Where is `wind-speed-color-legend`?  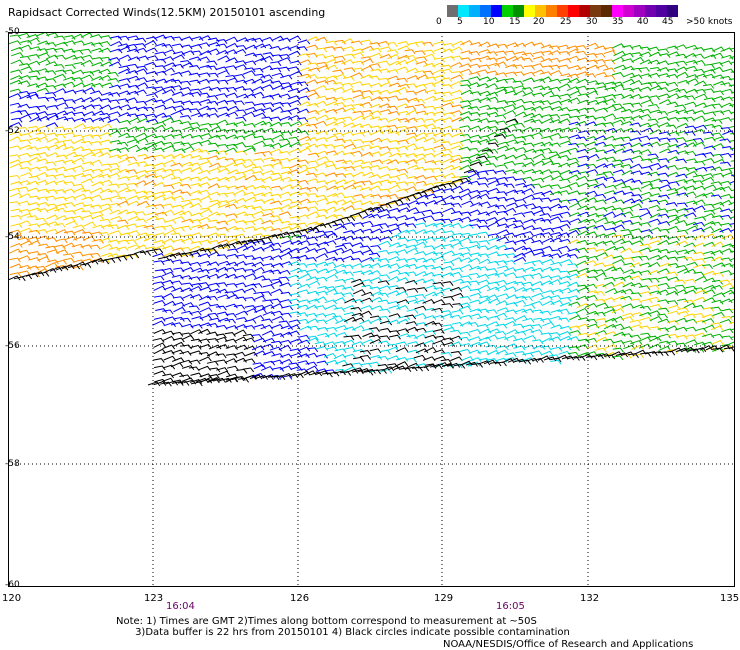
wind-speed-color-legend is located at coordinates (562, 11).